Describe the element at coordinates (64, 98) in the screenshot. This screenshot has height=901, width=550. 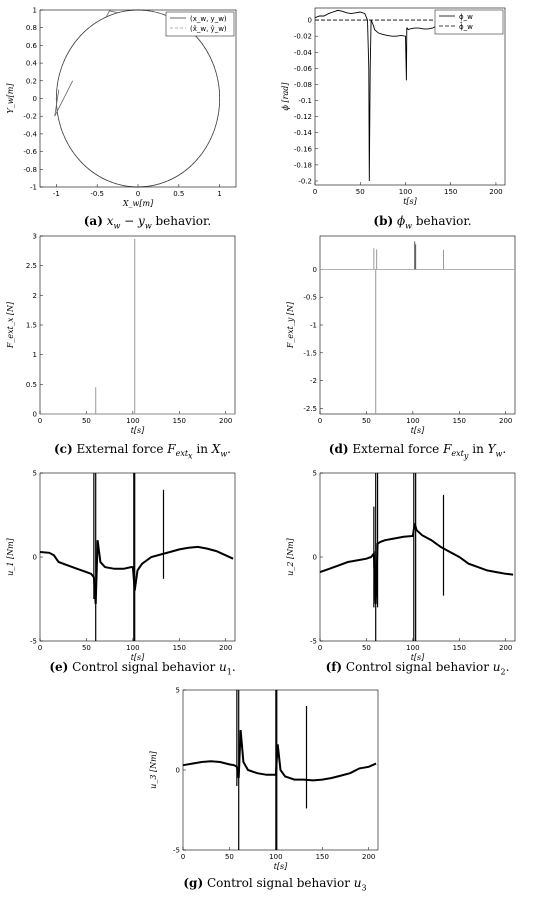
I see `trajectory-disturbance` at that location.